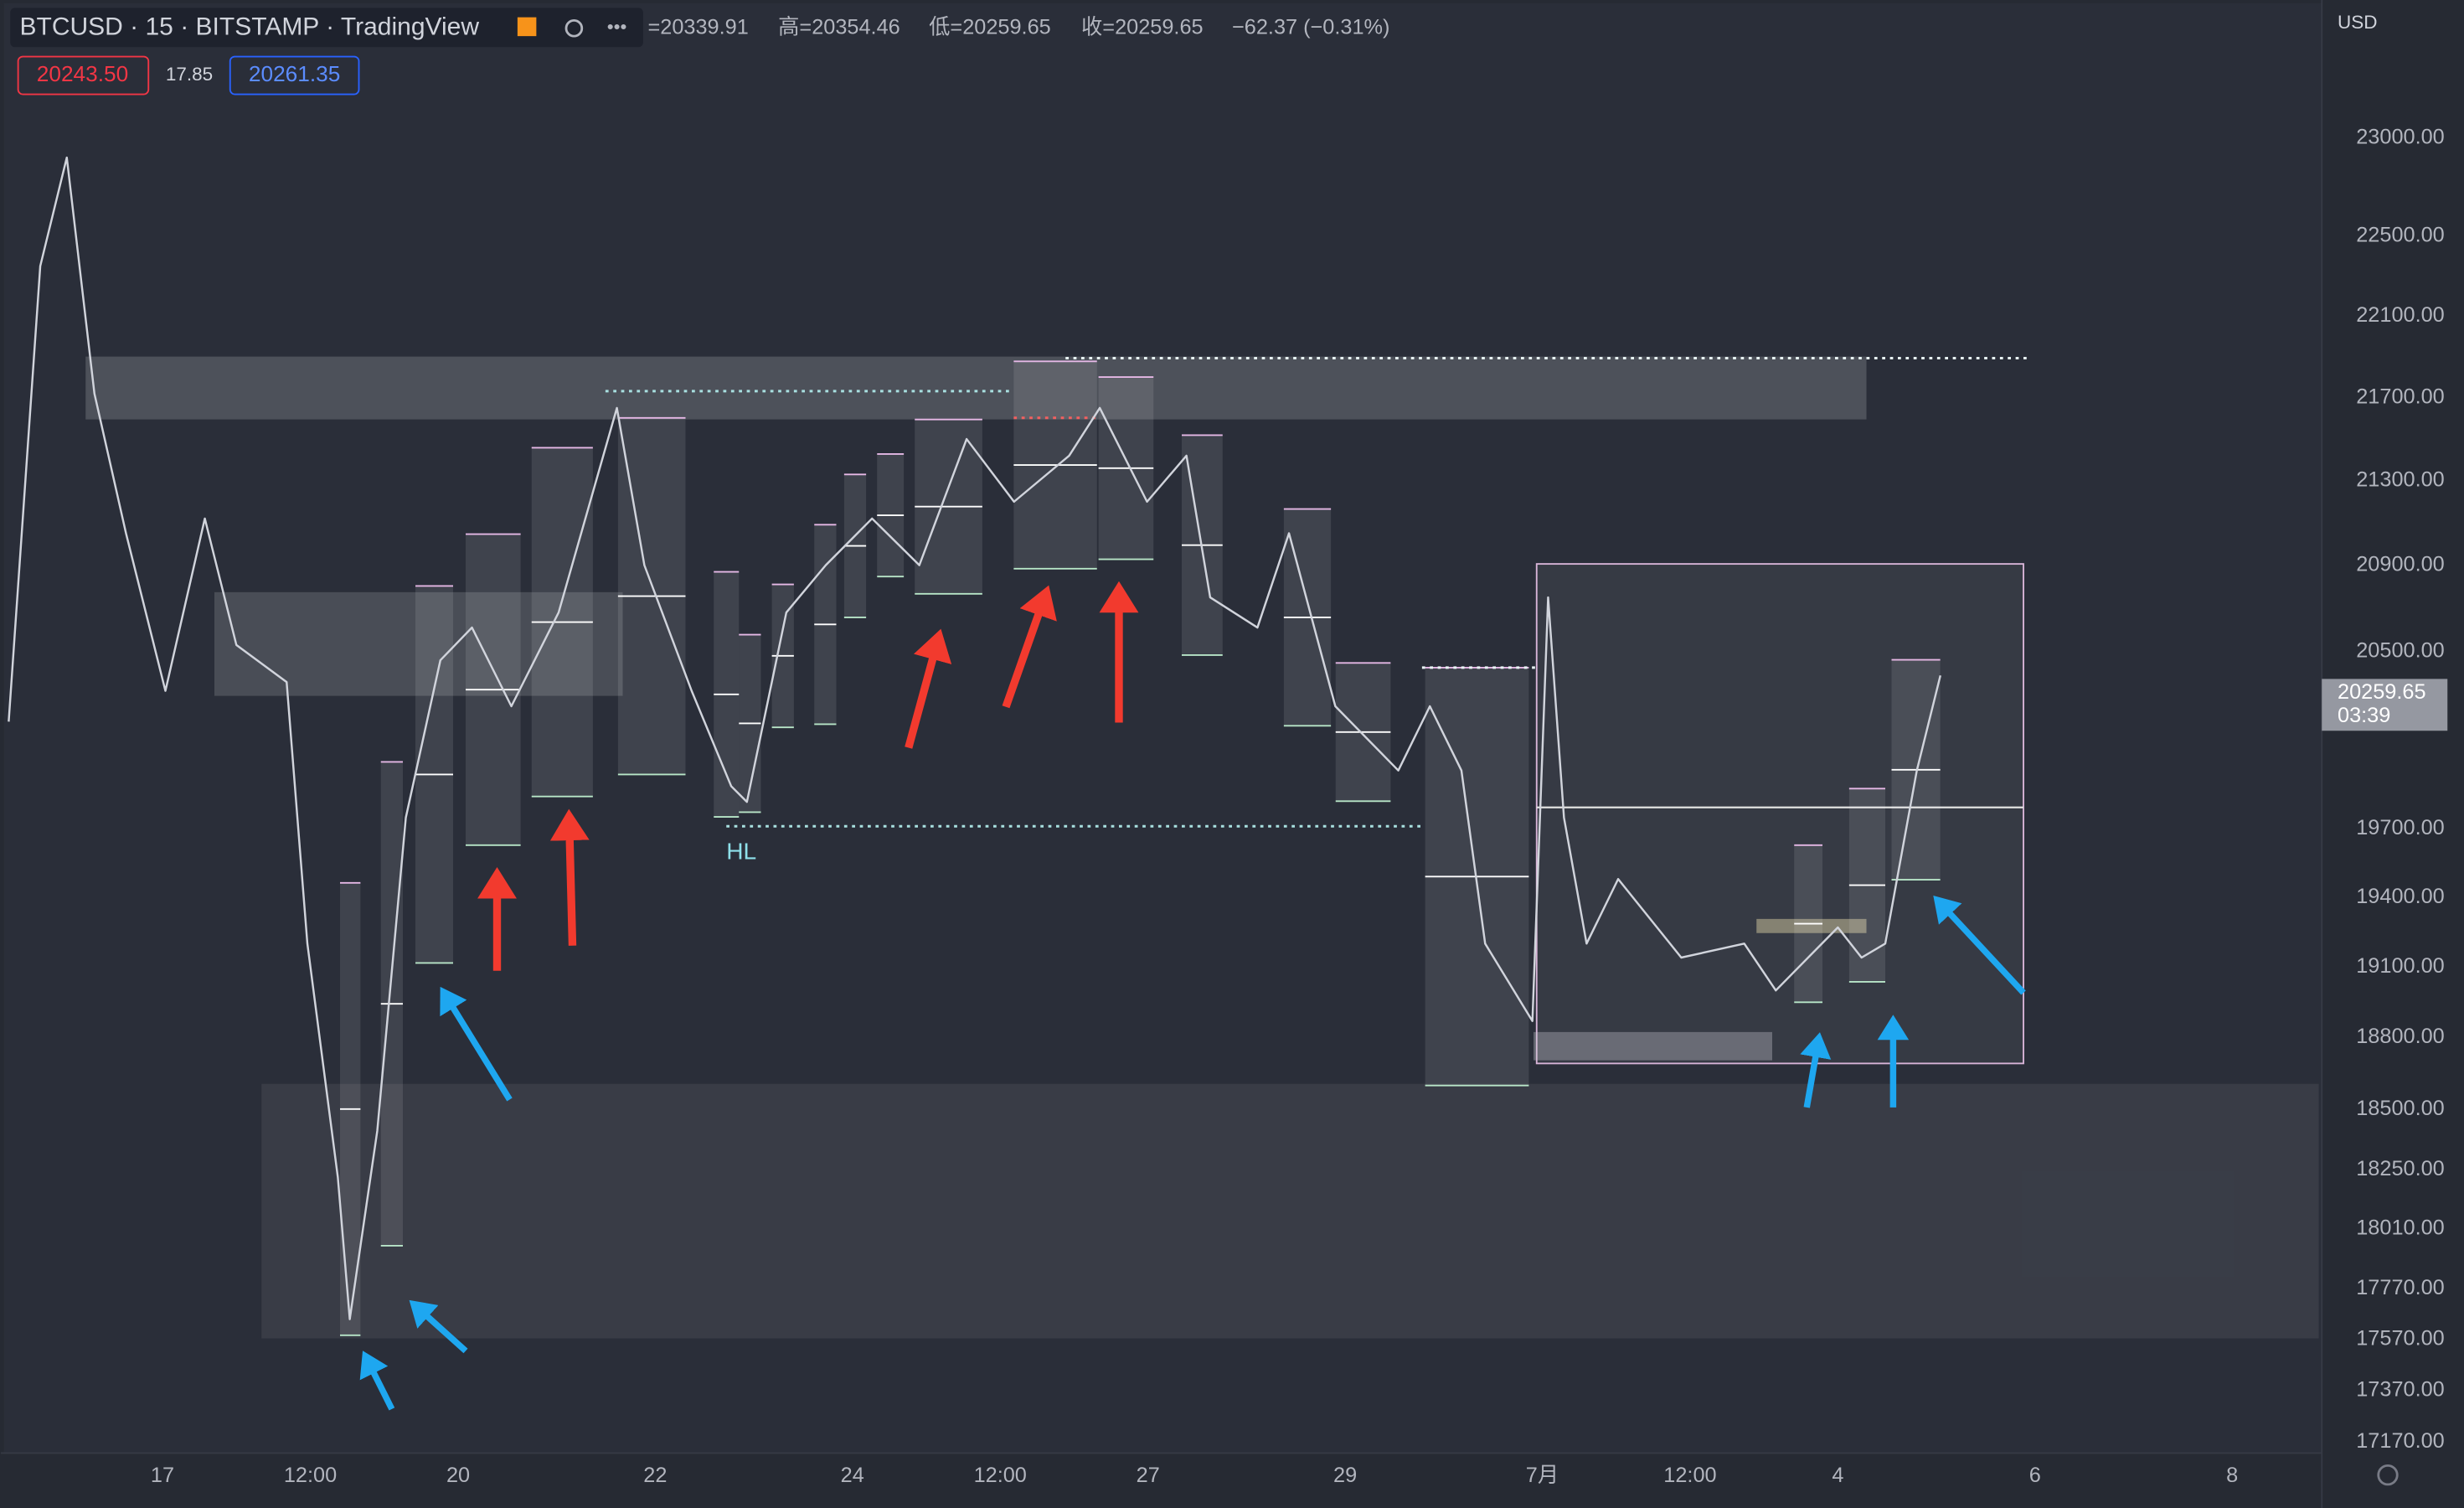 Image resolution: width=2464 pixels, height=1508 pixels. I want to click on y-tick-label: 17370.00, so click(2400, 1389).